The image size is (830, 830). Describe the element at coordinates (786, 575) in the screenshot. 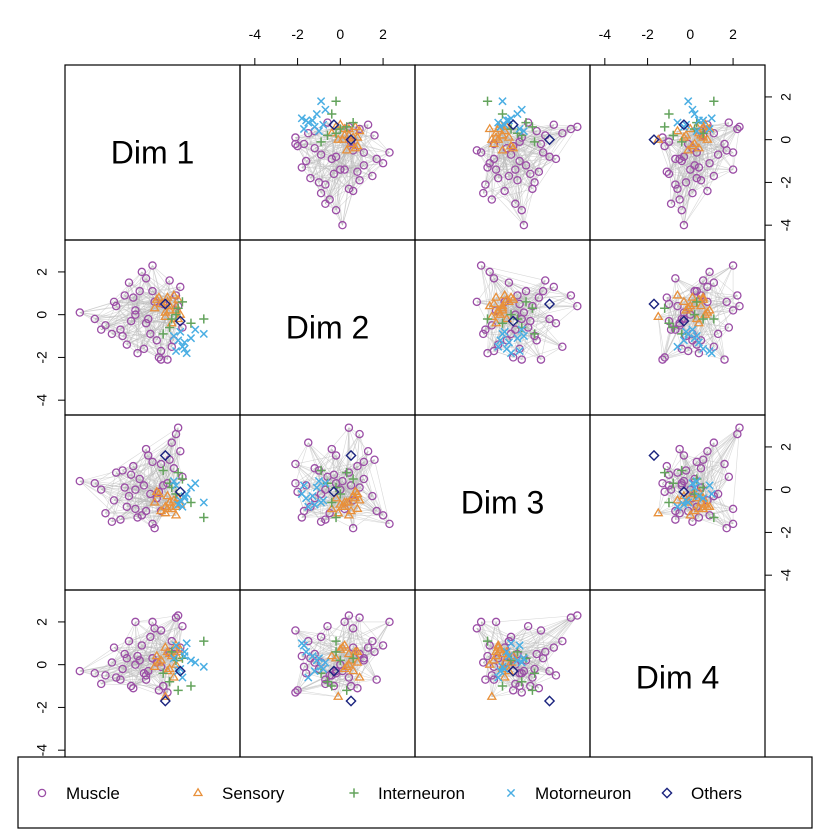

I see `tick-label: -4` at that location.